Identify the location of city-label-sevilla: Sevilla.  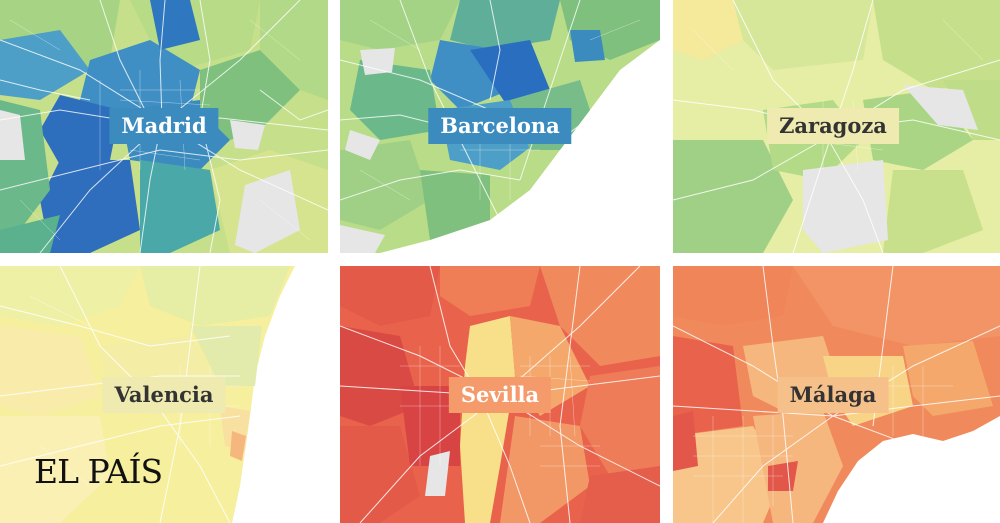
(500, 395).